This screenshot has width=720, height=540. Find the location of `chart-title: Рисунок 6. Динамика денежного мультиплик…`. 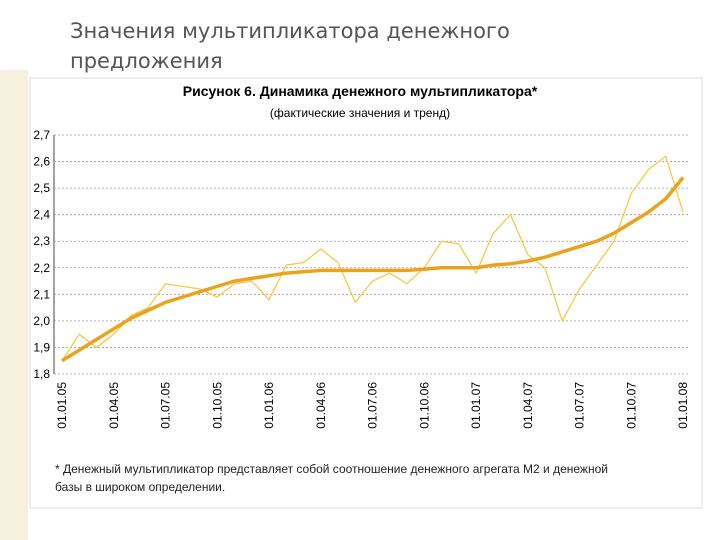

chart-title: Рисунок 6. Динамика денежного мультиплик… is located at coordinates (360, 91).